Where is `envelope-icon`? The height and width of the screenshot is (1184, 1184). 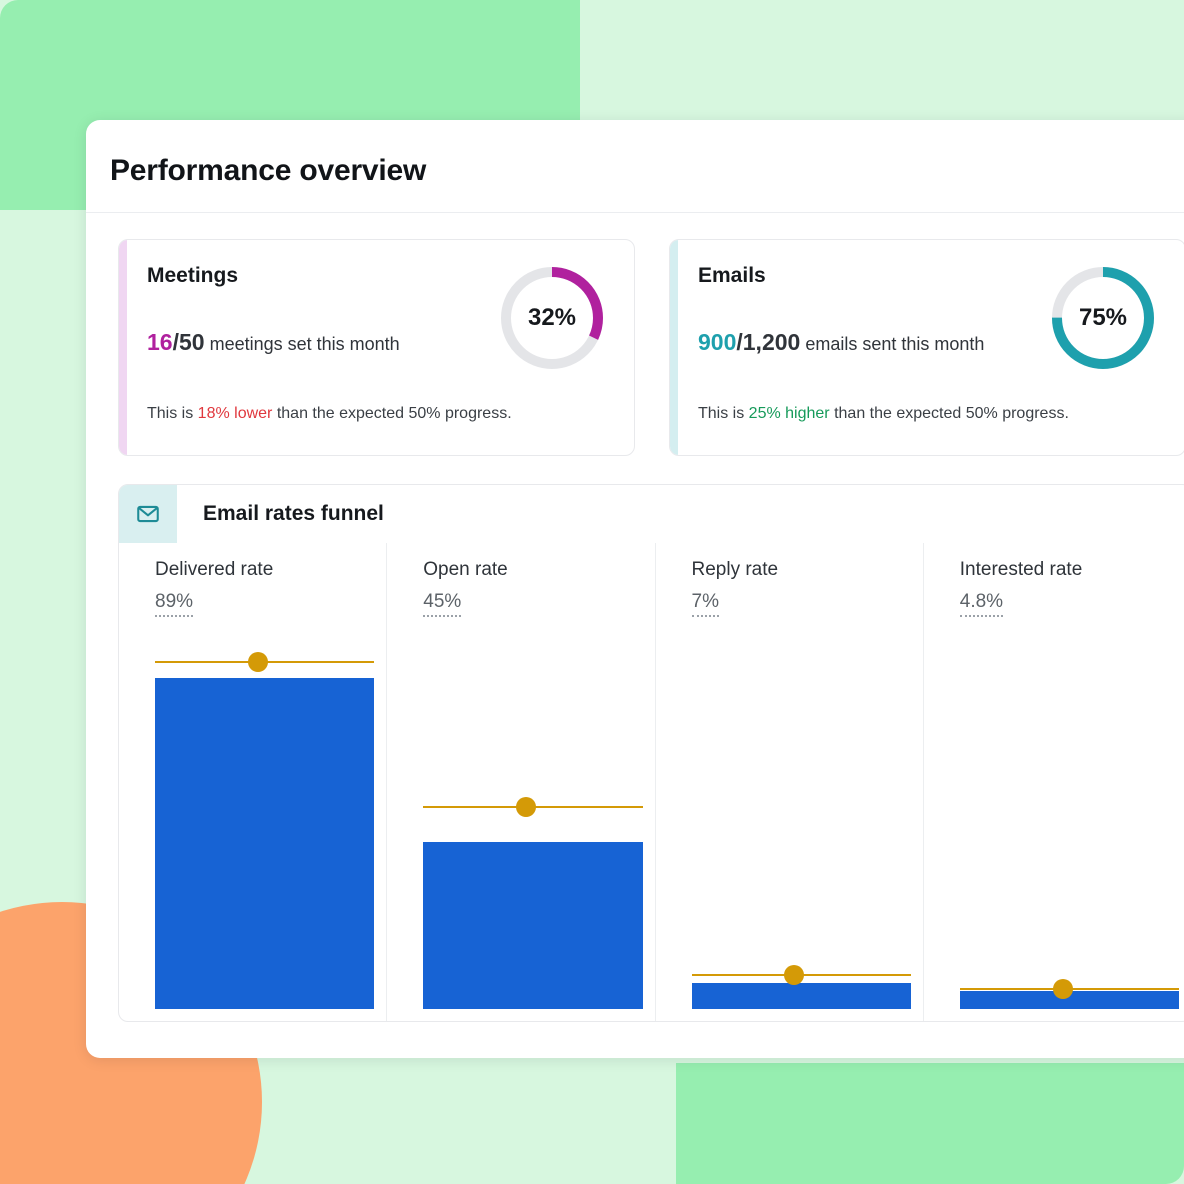 envelope-icon is located at coordinates (148, 514).